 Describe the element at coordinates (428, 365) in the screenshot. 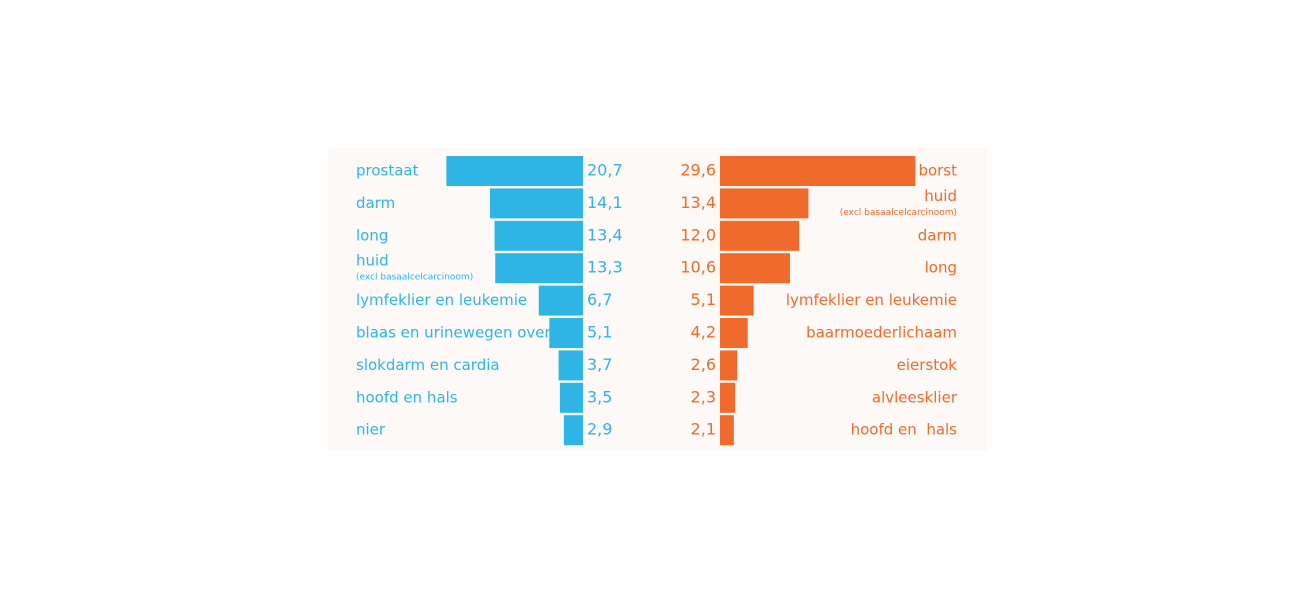

I see `category-label: slokdarm en cardia` at that location.